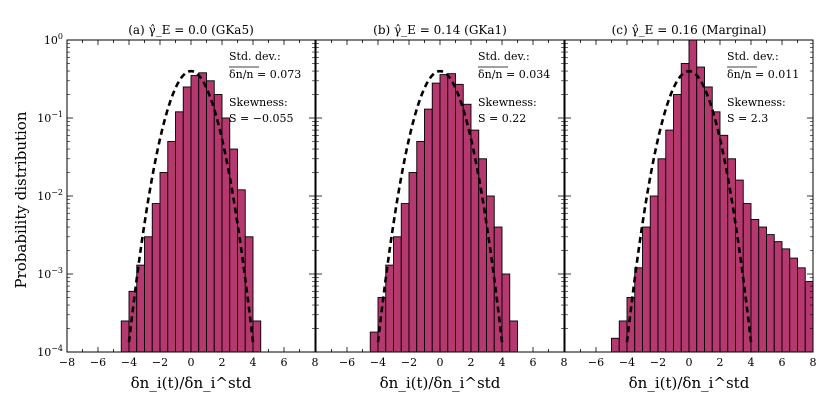 This screenshot has height=415, width=830. Describe the element at coordinates (50, 351) in the screenshot. I see `y-tick-label: 10⁻⁴` at that location.